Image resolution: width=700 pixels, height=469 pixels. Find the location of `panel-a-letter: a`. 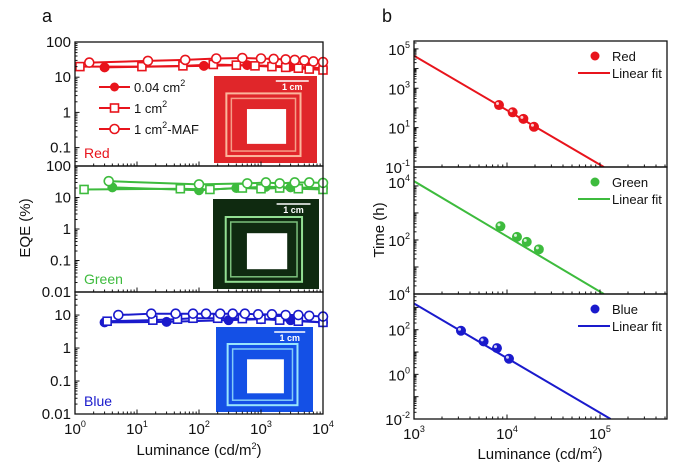

panel-a-letter: a is located at coordinates (47, 16).